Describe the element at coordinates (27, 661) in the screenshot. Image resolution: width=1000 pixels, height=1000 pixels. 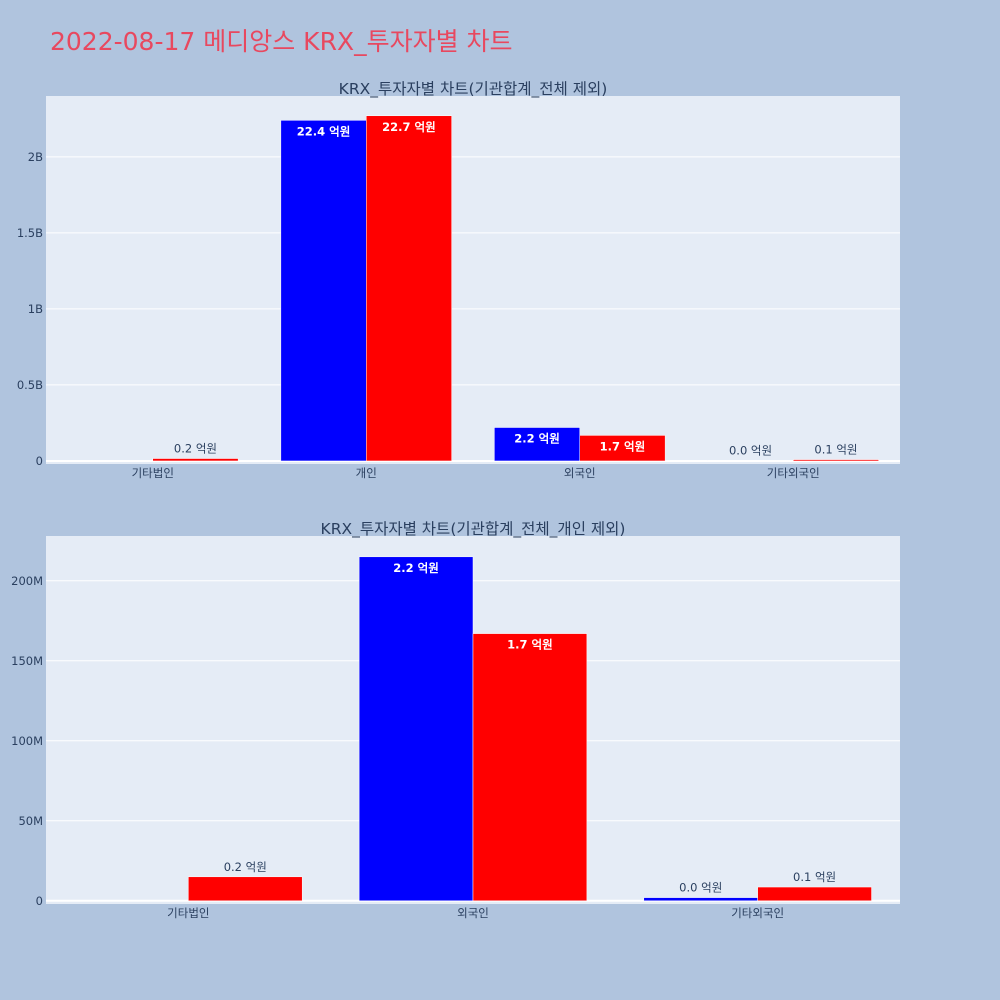
I see `y-tick-label: 150M` at that location.